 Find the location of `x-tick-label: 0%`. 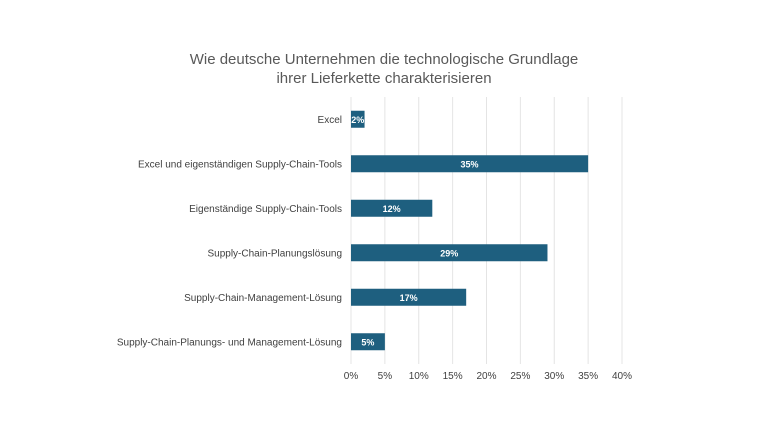

x-tick-label: 0% is located at coordinates (351, 376).